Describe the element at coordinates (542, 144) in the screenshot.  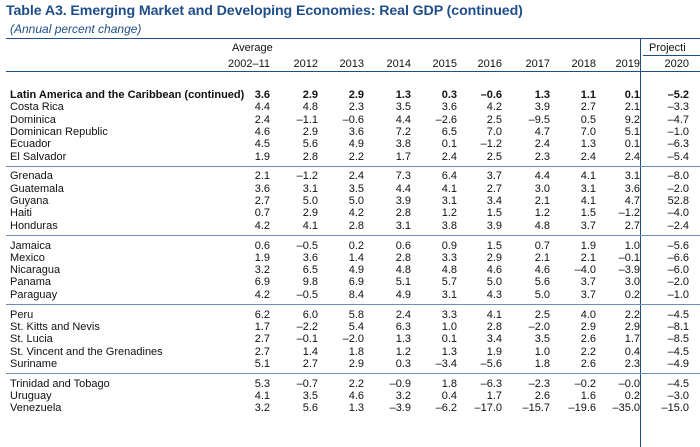
I see `table-cell: 2.4` at that location.